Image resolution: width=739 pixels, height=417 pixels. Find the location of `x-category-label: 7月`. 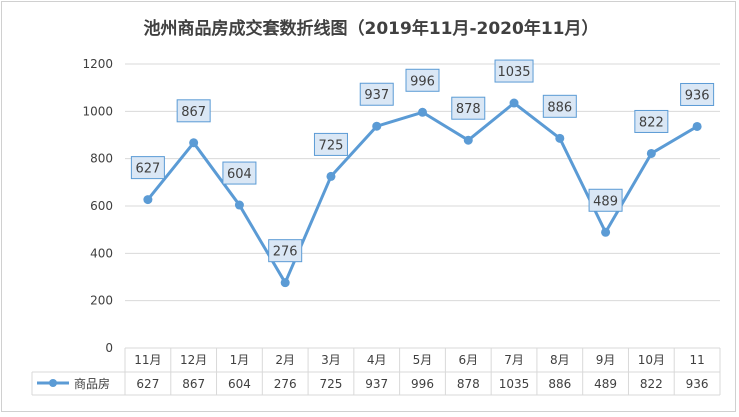

x-category-label: 7月 is located at coordinates (514, 360).